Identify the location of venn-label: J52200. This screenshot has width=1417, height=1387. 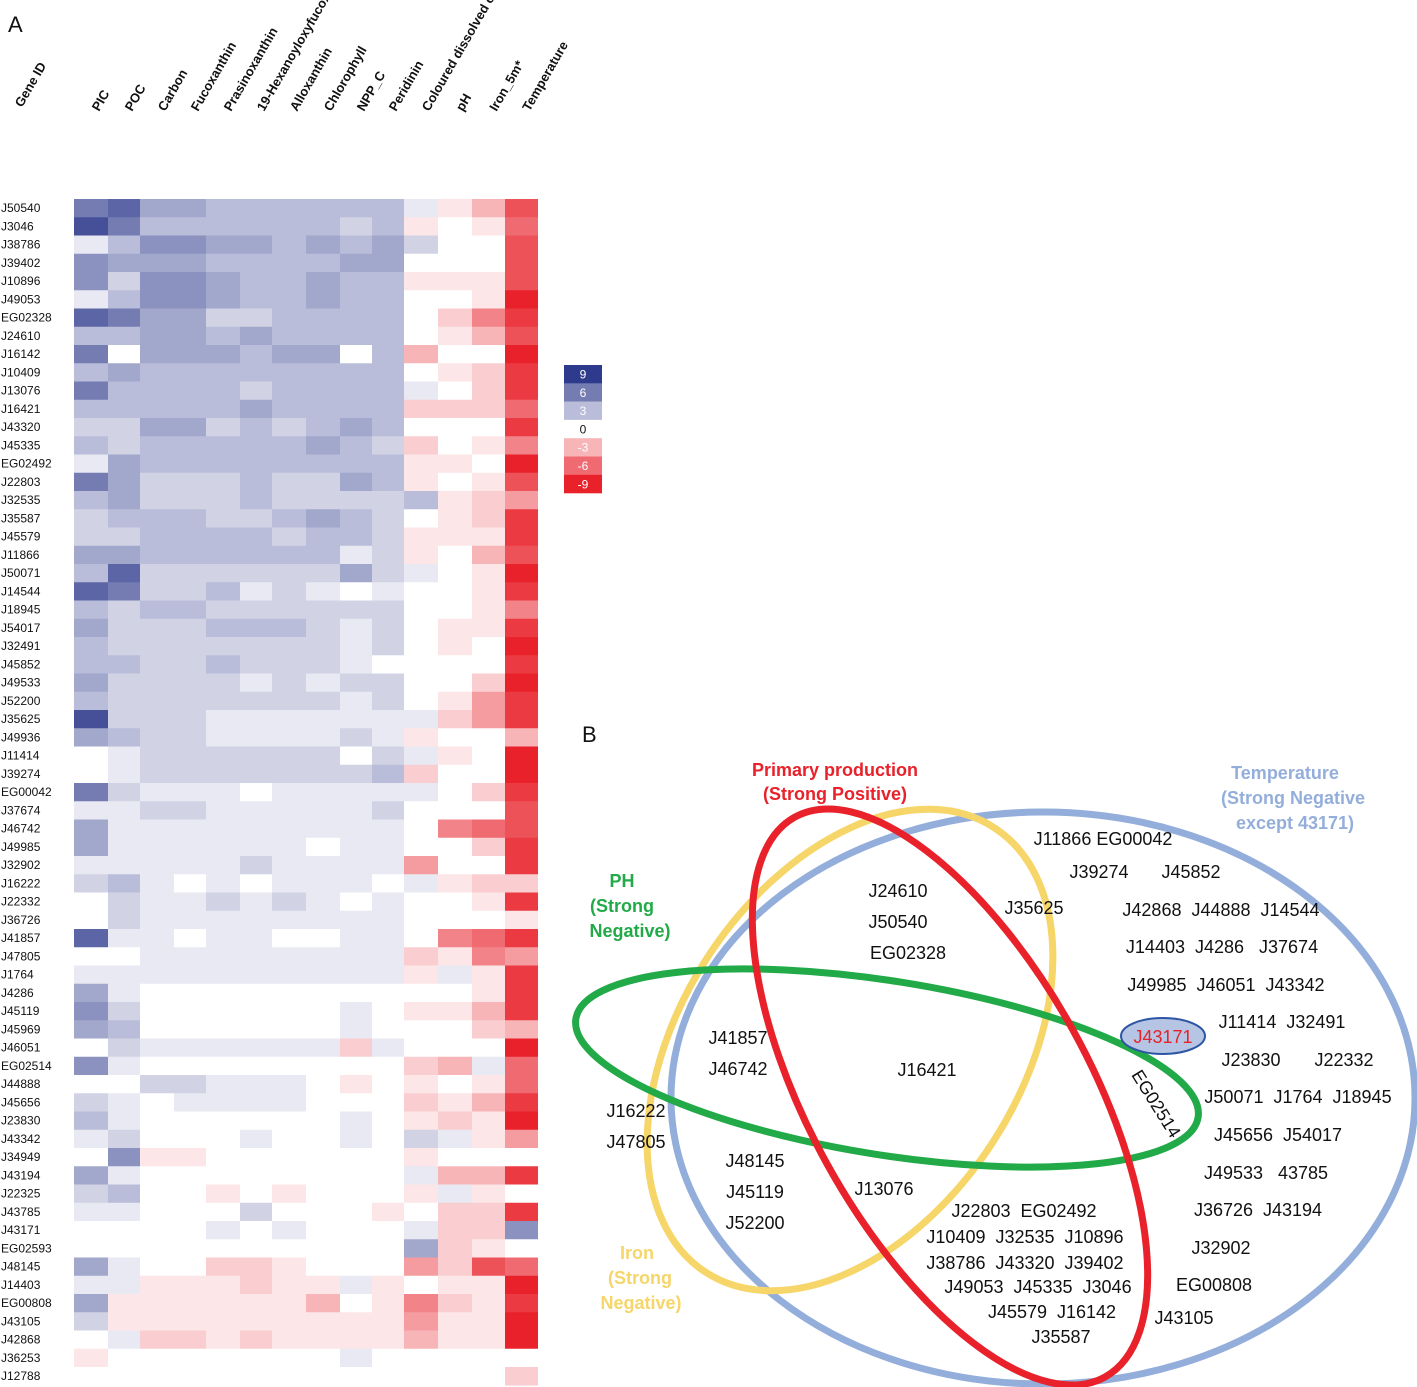
(754, 1223).